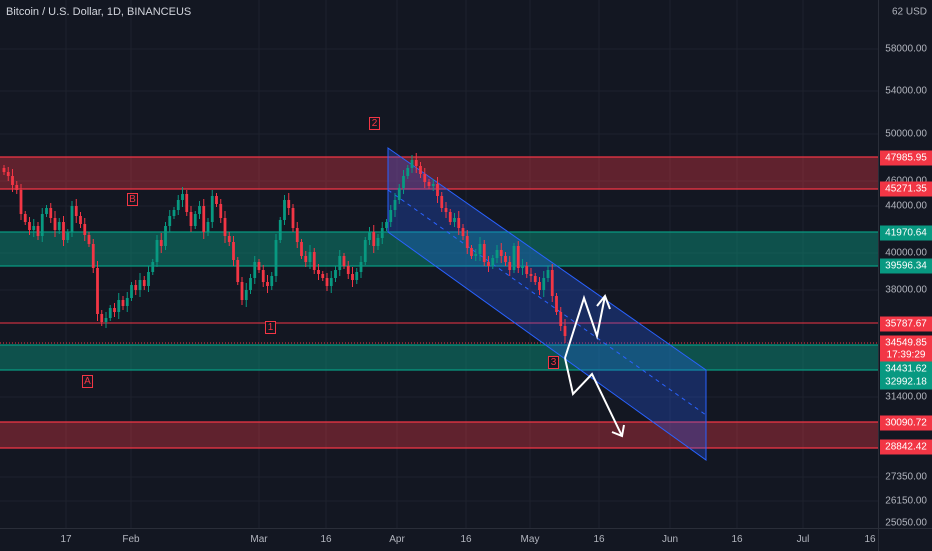 Image resolution: width=932 pixels, height=551 pixels. Describe the element at coordinates (99, 12) in the screenshot. I see `symbol-title: Bitcoin / U.S. Dollar, 1D, BINANCEUS` at that location.